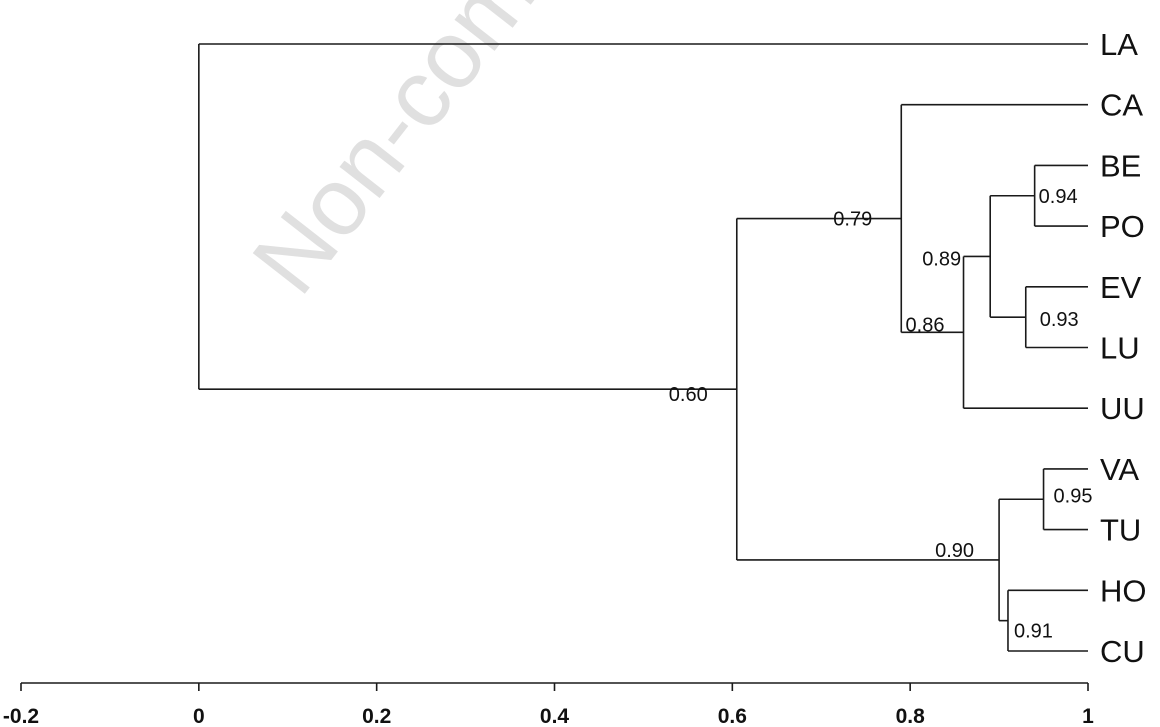  Describe the element at coordinates (1033, 632) in the screenshot. I see `node-label-n091: 0.91` at that location.